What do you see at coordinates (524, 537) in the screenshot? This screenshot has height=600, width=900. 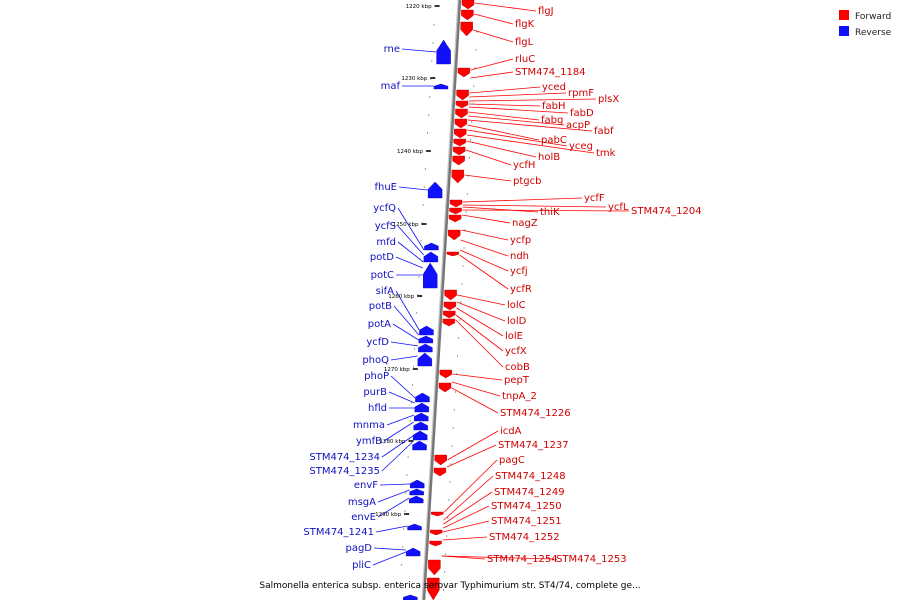 I see `forward-gene-label: STM474_1252` at bounding box center [524, 537].